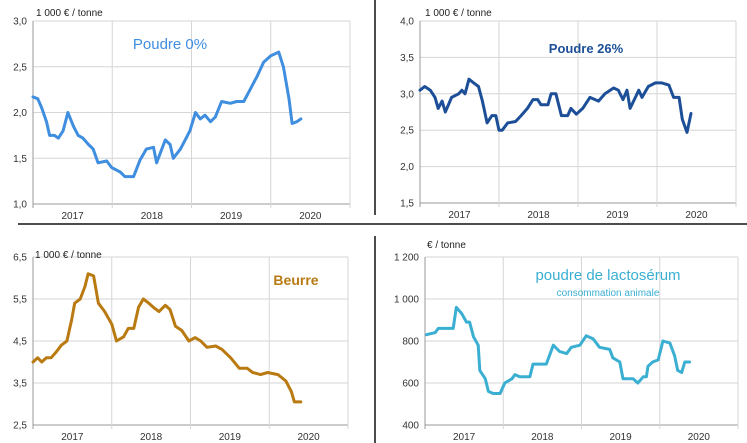 This screenshot has width=747, height=443. Describe the element at coordinates (20, 342) in the screenshot. I see `y-tick-label: 4,5` at that location.